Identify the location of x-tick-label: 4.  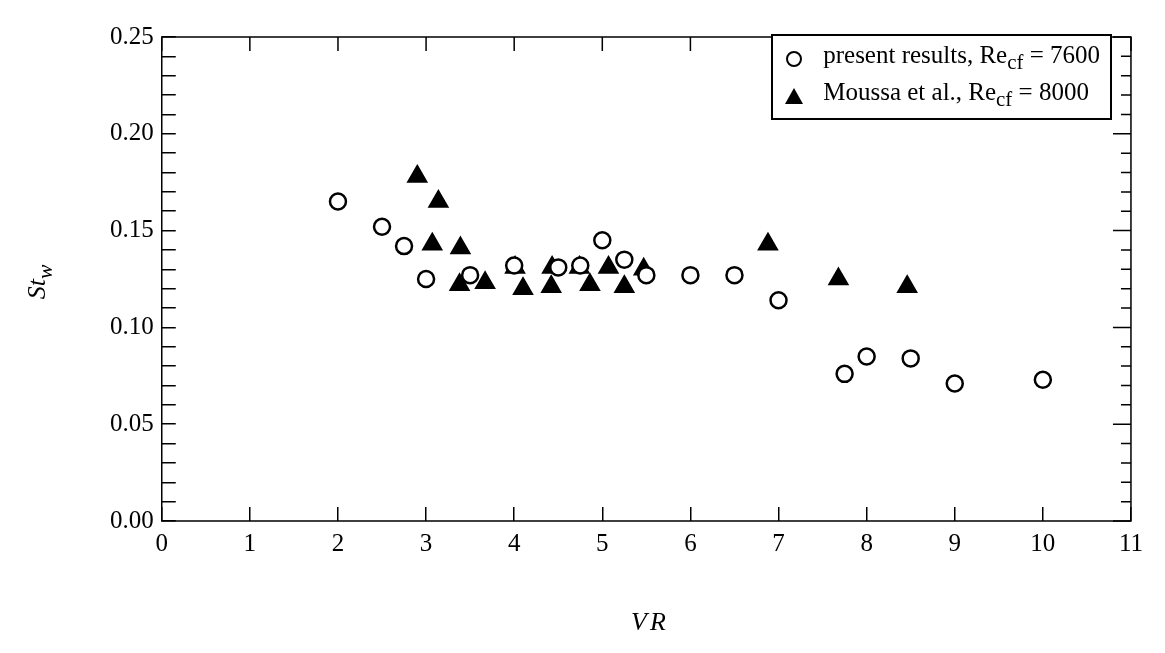
(514, 542).